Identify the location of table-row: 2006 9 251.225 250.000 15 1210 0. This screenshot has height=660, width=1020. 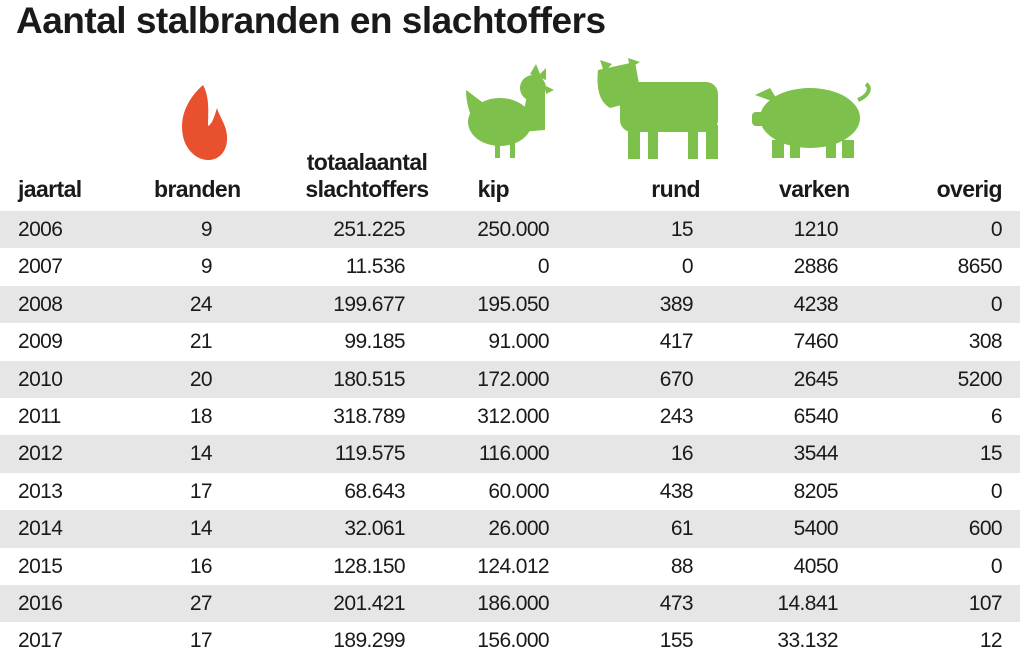
(510, 230).